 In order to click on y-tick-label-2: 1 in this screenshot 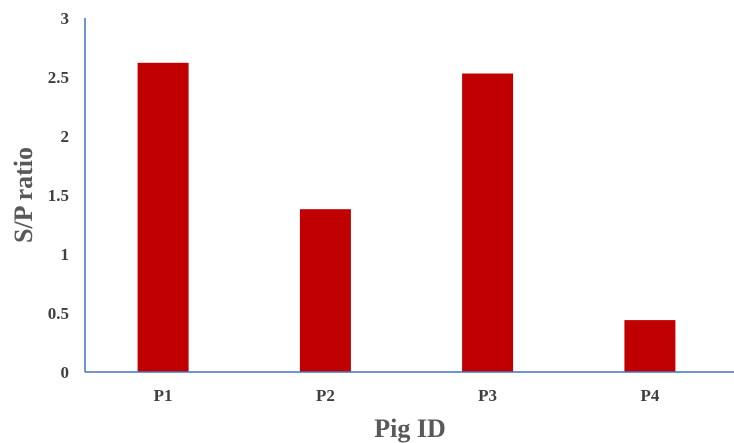, I will do `click(65, 254)`.